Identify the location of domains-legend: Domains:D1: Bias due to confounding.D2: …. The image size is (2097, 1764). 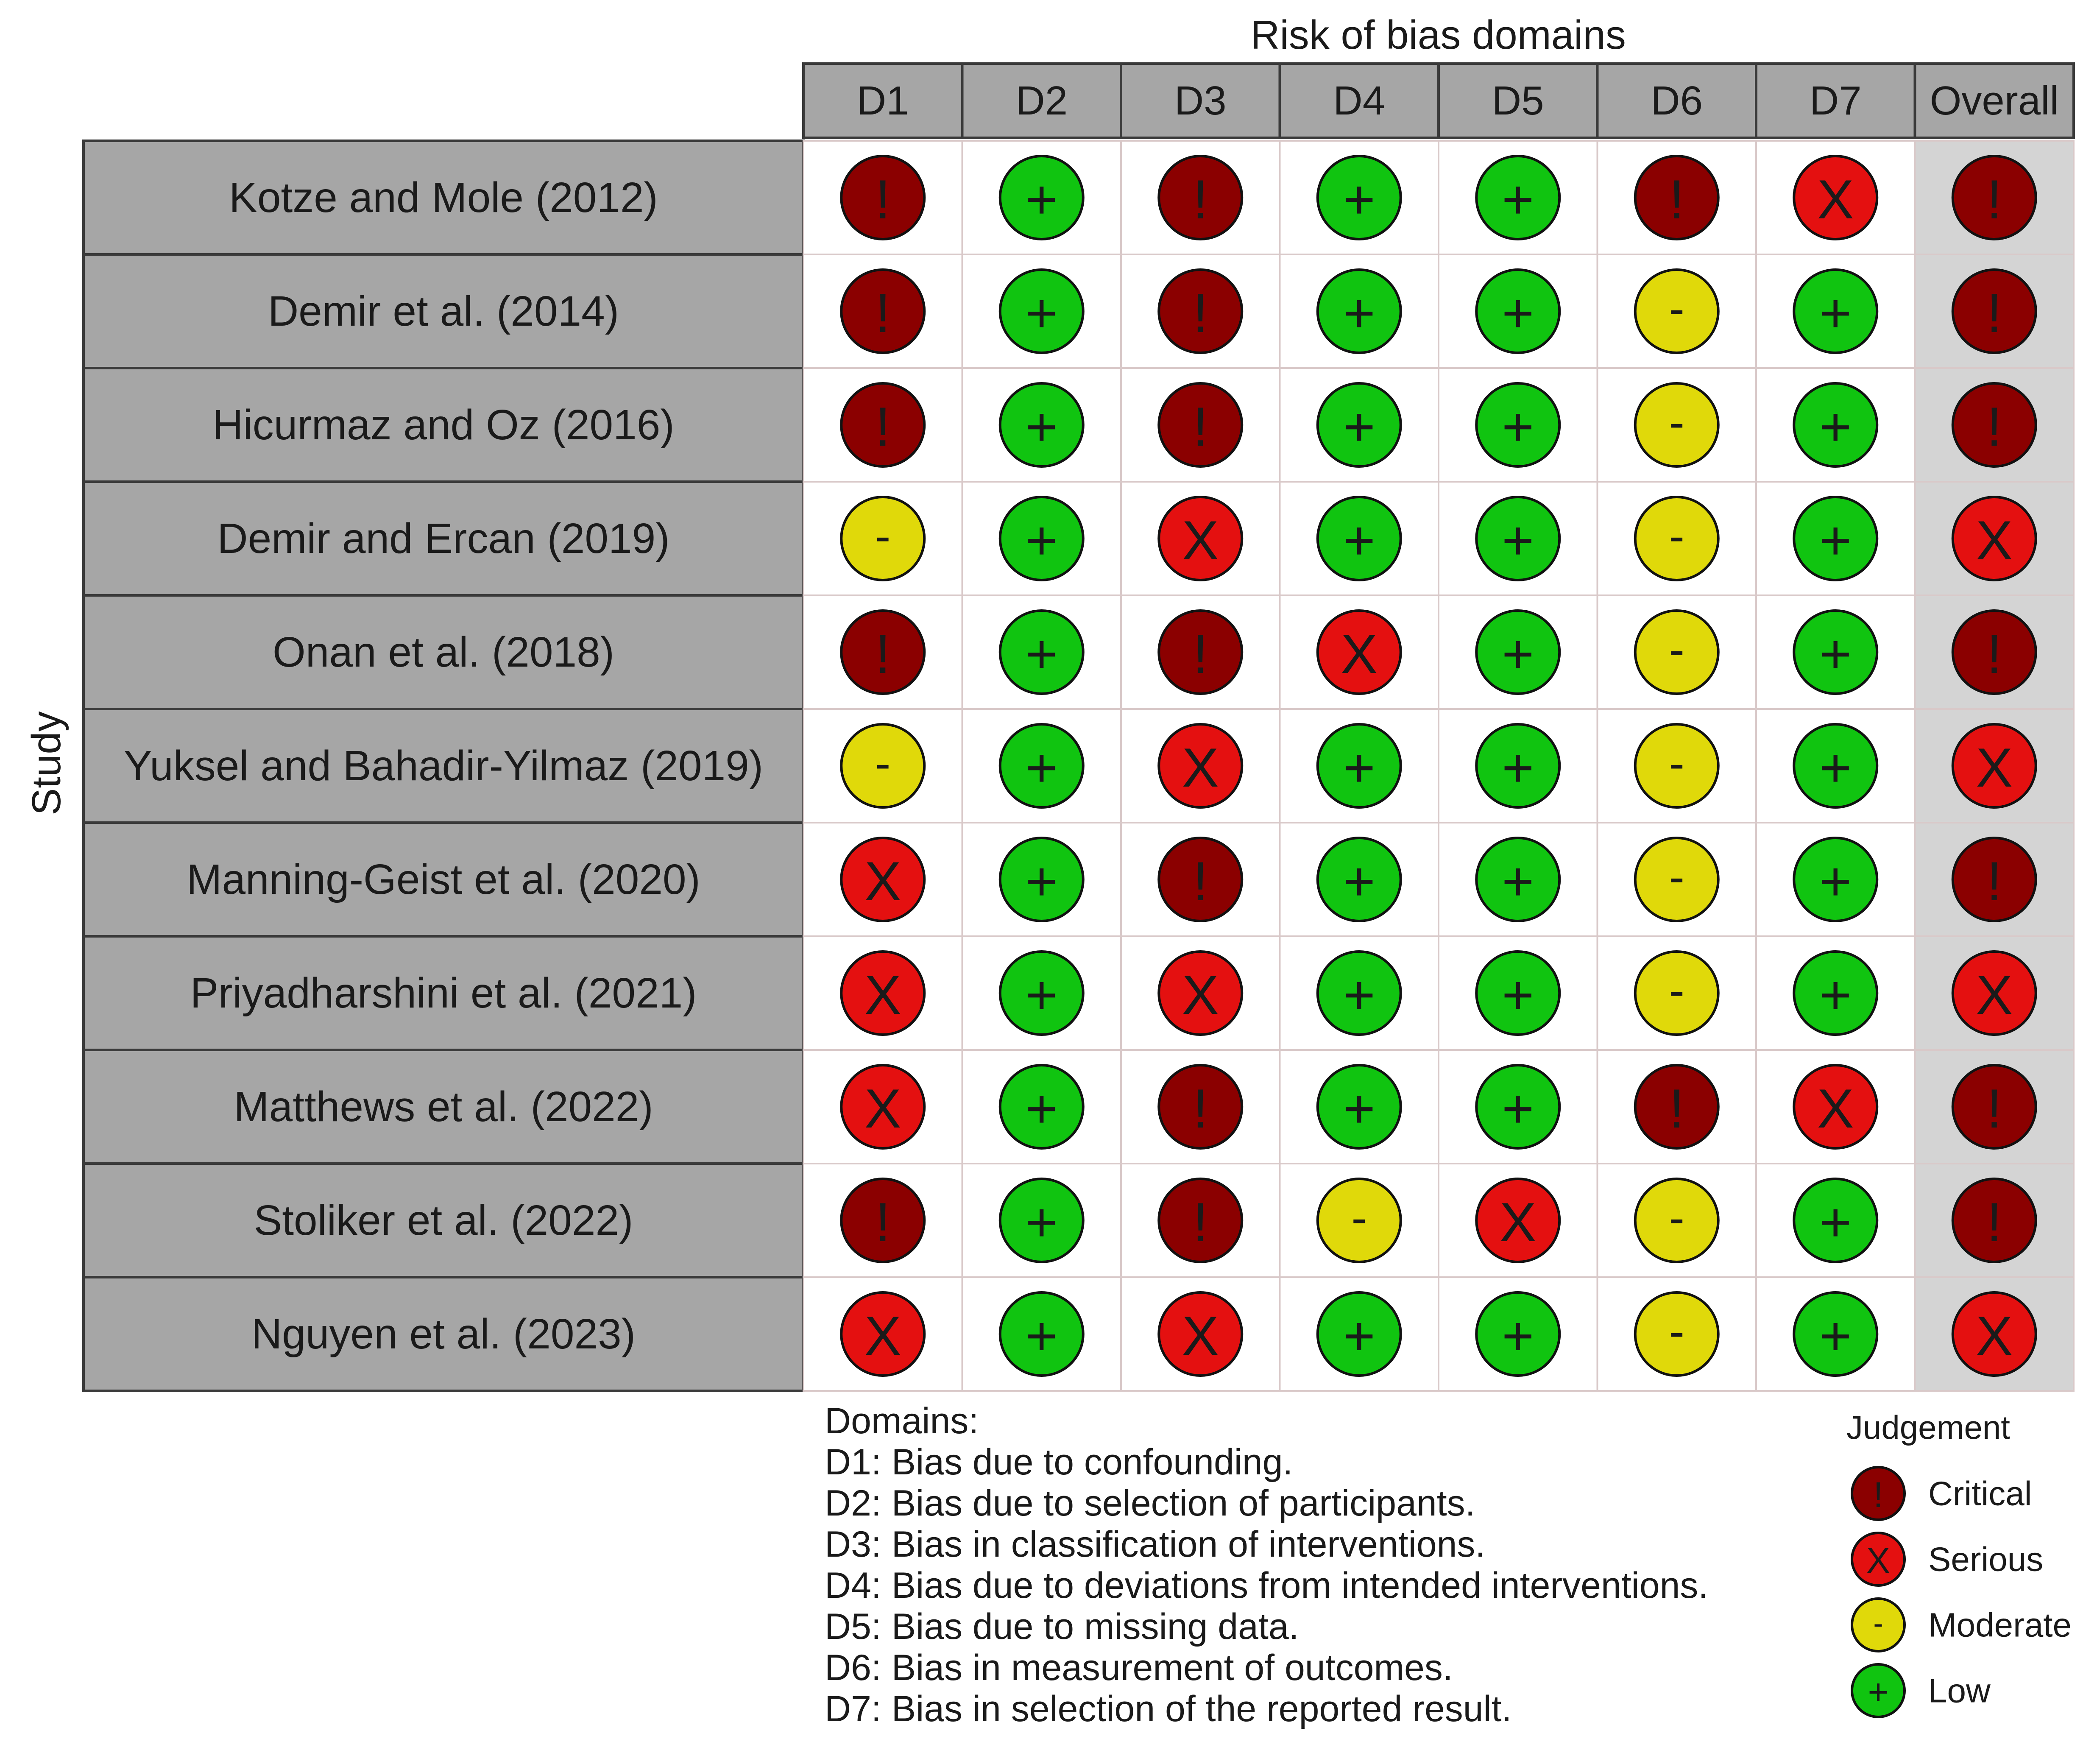
(1266, 1565).